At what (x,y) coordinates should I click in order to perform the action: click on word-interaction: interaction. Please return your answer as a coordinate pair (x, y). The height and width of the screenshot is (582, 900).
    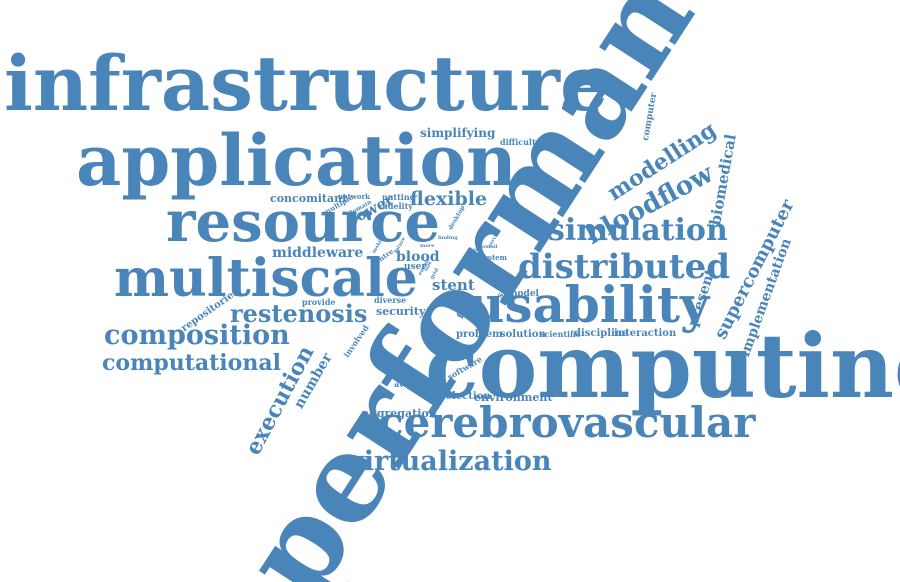
    Looking at the image, I should click on (645, 333).